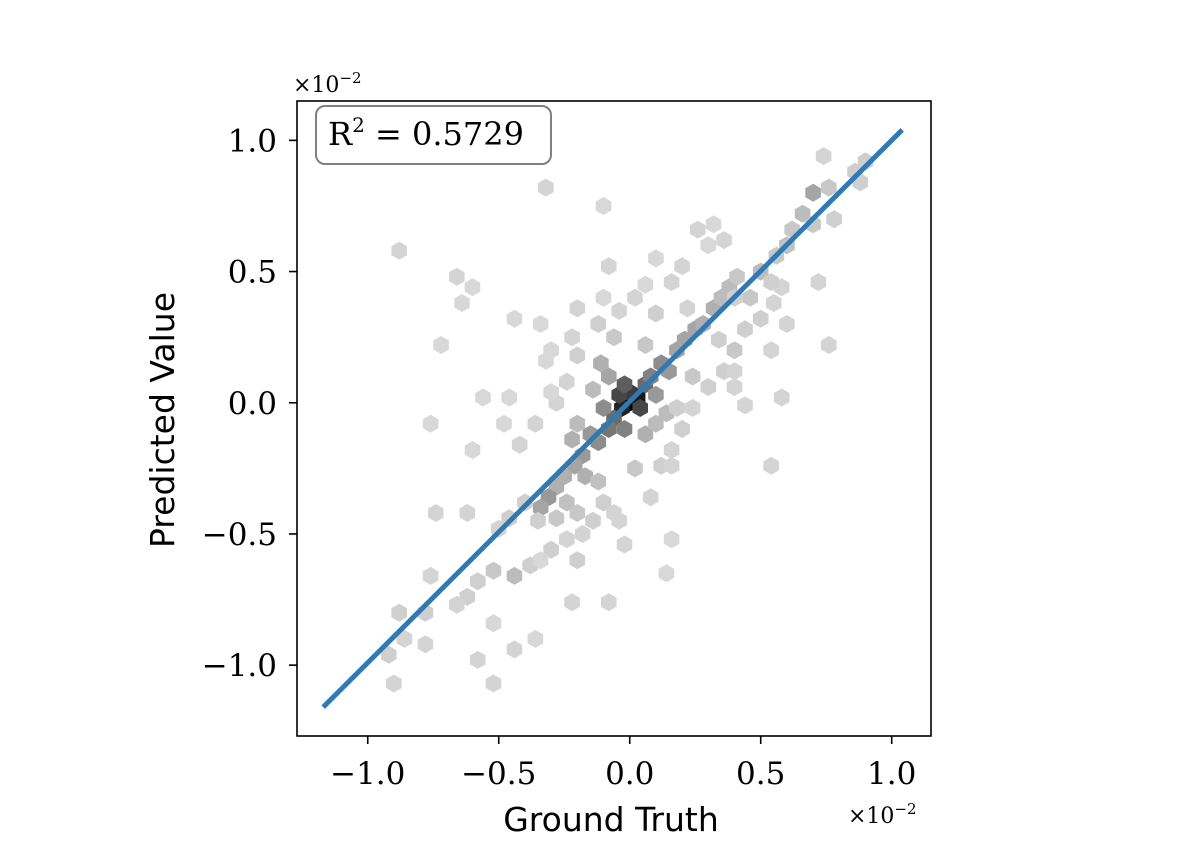 The width and height of the screenshot is (1196, 841). Describe the element at coordinates (623, 764) in the screenshot. I see `x-axis-ticks: −1.0 −0.5 0.0 0.5 1.0` at that location.